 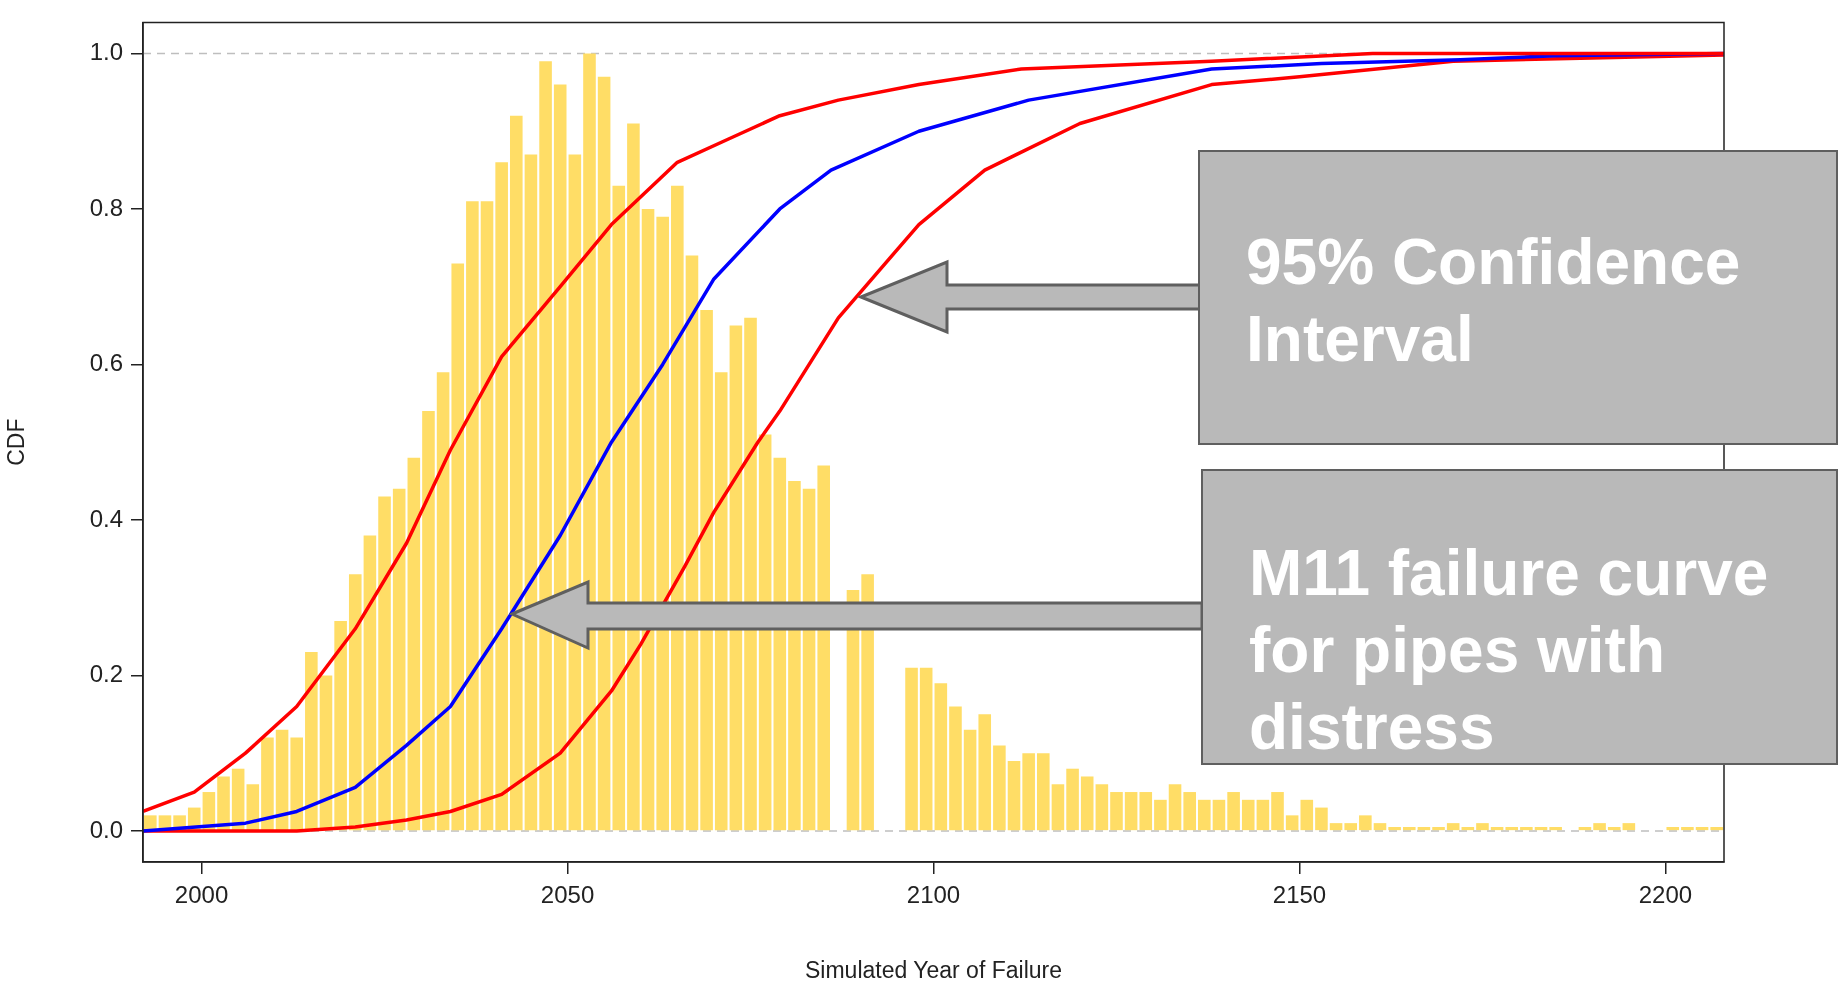 What do you see at coordinates (1518, 297) in the screenshot?
I see `callout-box: 95% Confidence Interval` at bounding box center [1518, 297].